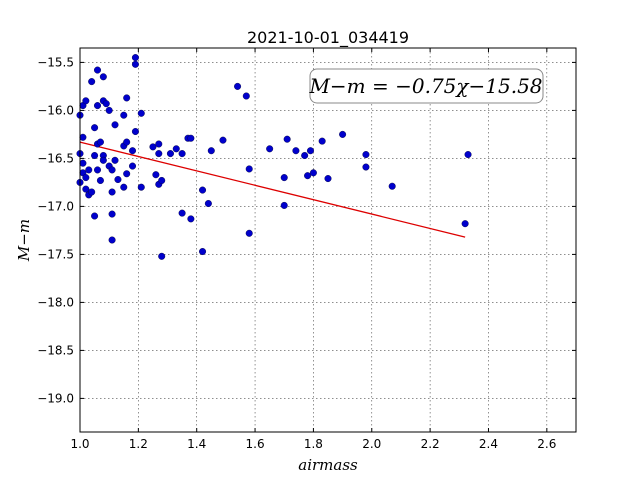 The width and height of the screenshot is (640, 480). I want to click on x-axis-label: airmass, so click(328, 465).